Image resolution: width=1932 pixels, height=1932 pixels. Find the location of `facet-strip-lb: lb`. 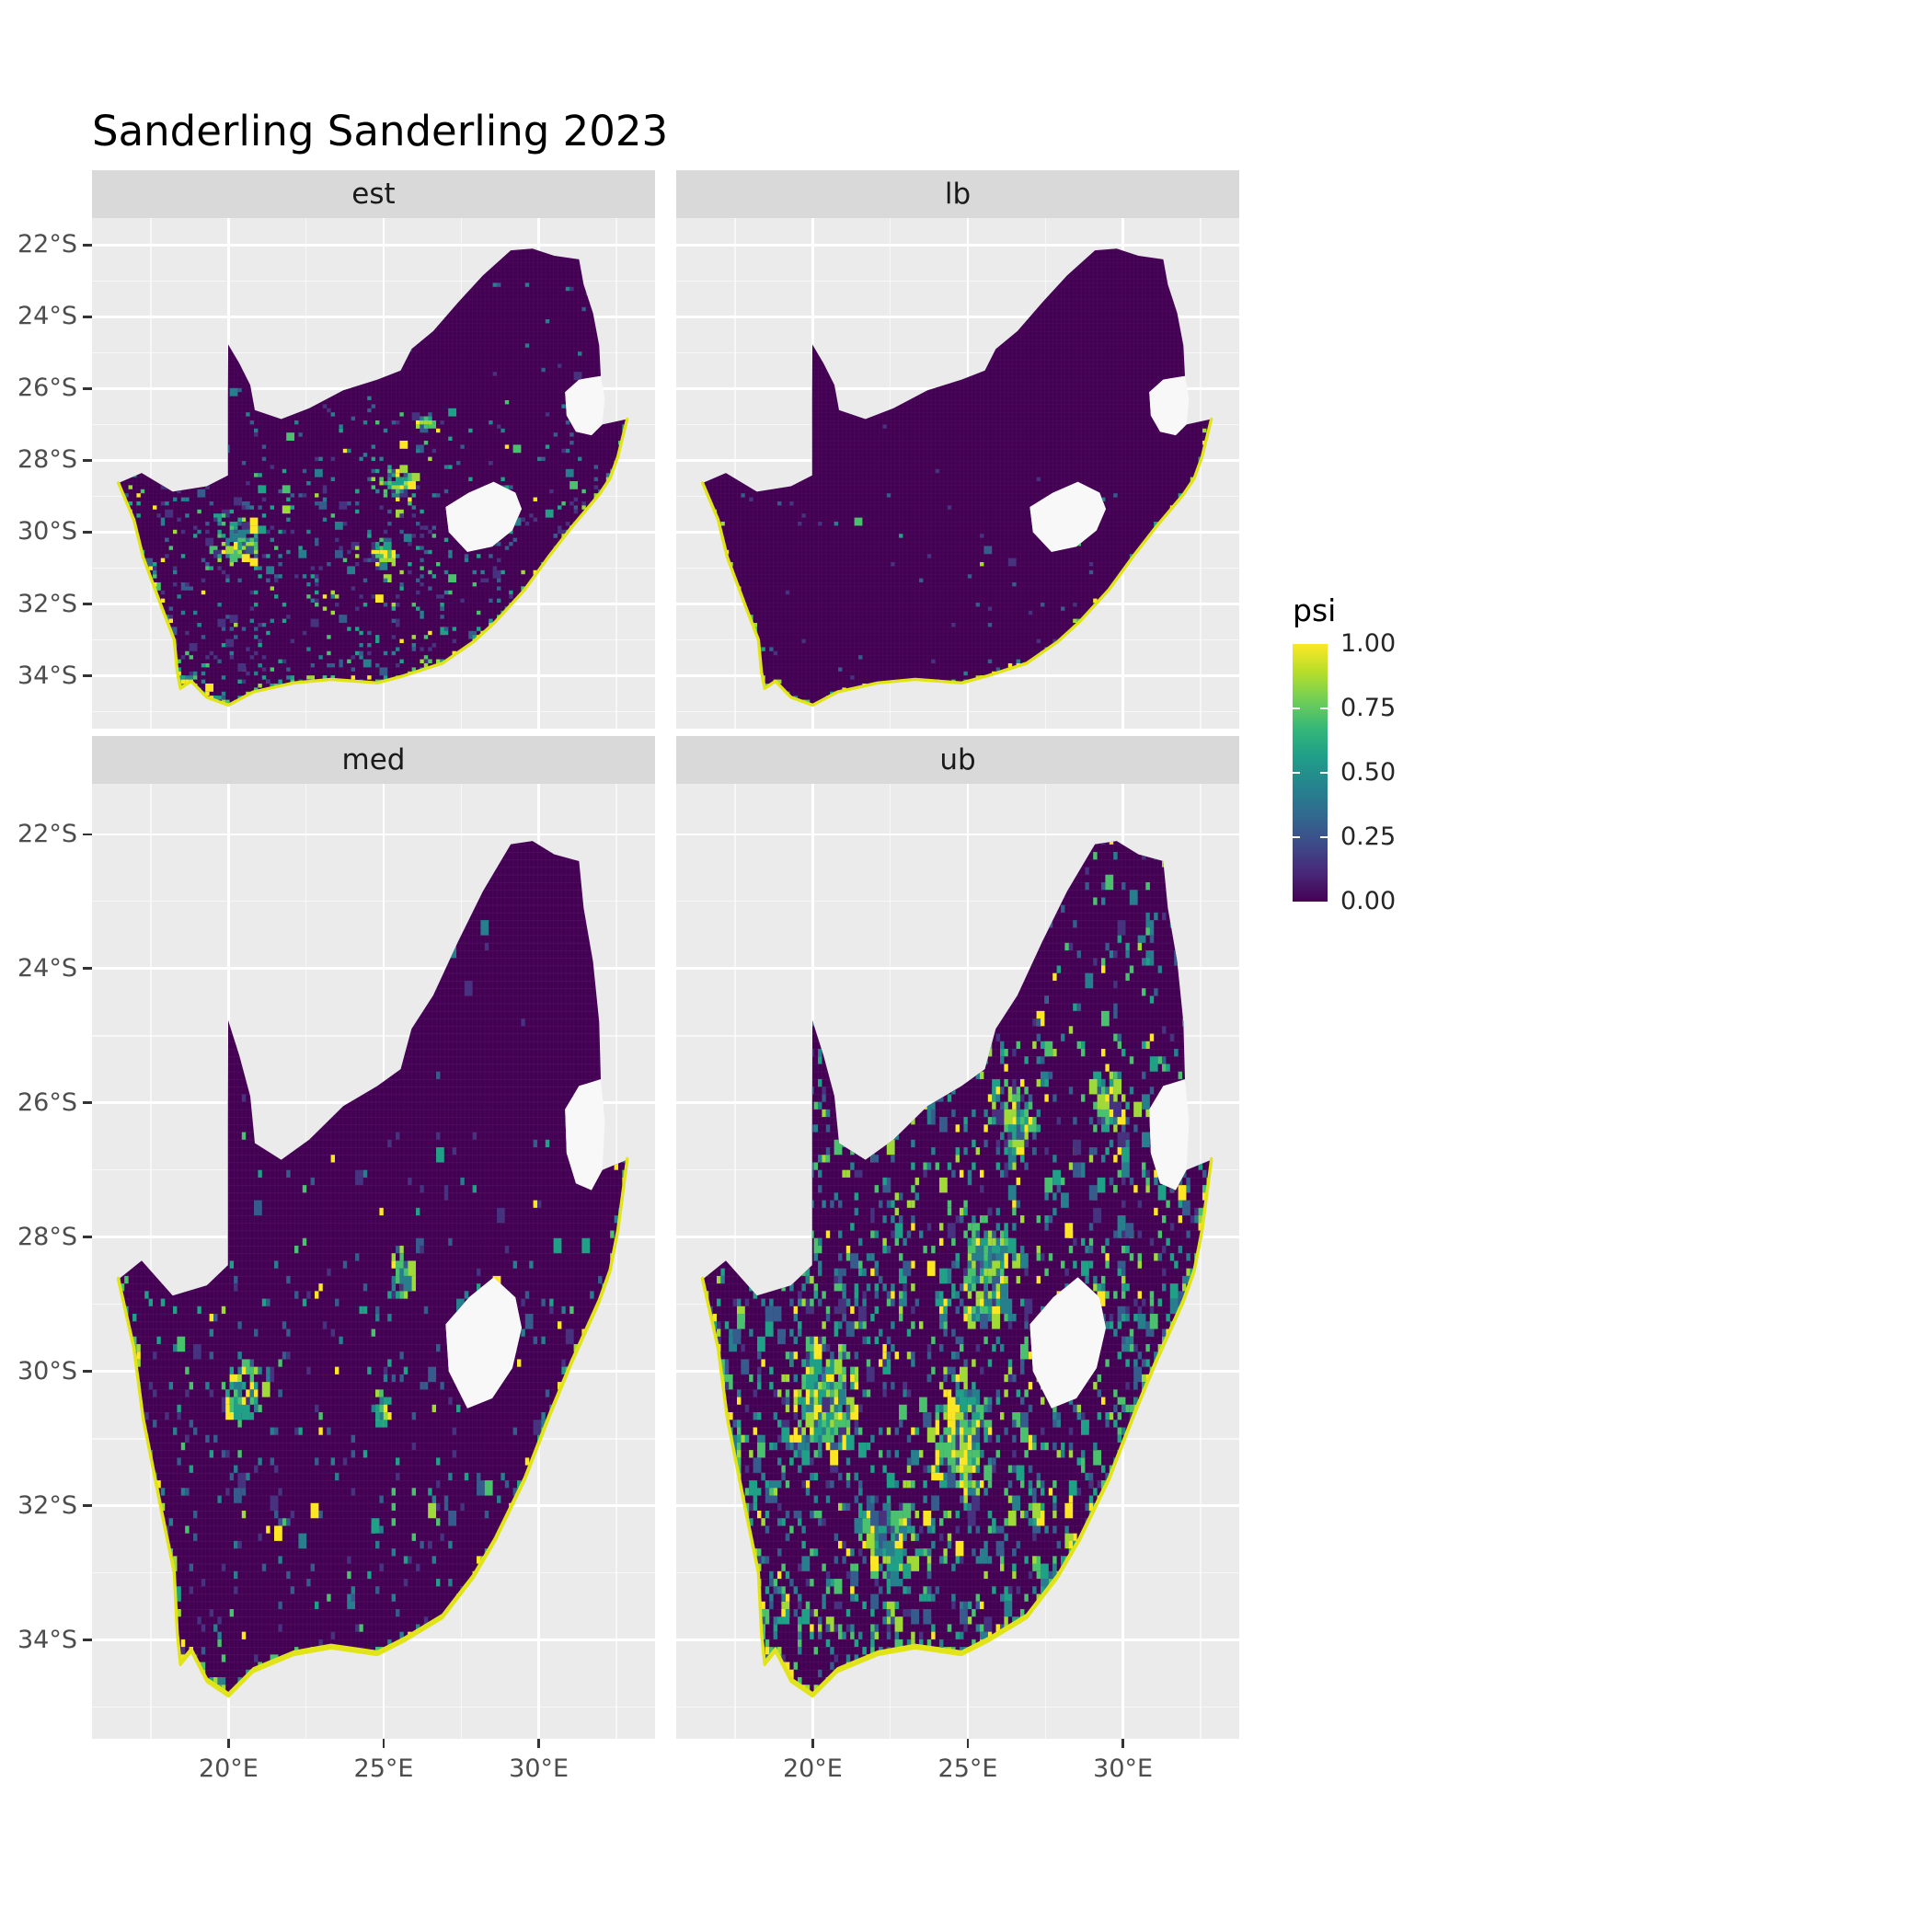

facet-strip-lb: lb is located at coordinates (957, 194).